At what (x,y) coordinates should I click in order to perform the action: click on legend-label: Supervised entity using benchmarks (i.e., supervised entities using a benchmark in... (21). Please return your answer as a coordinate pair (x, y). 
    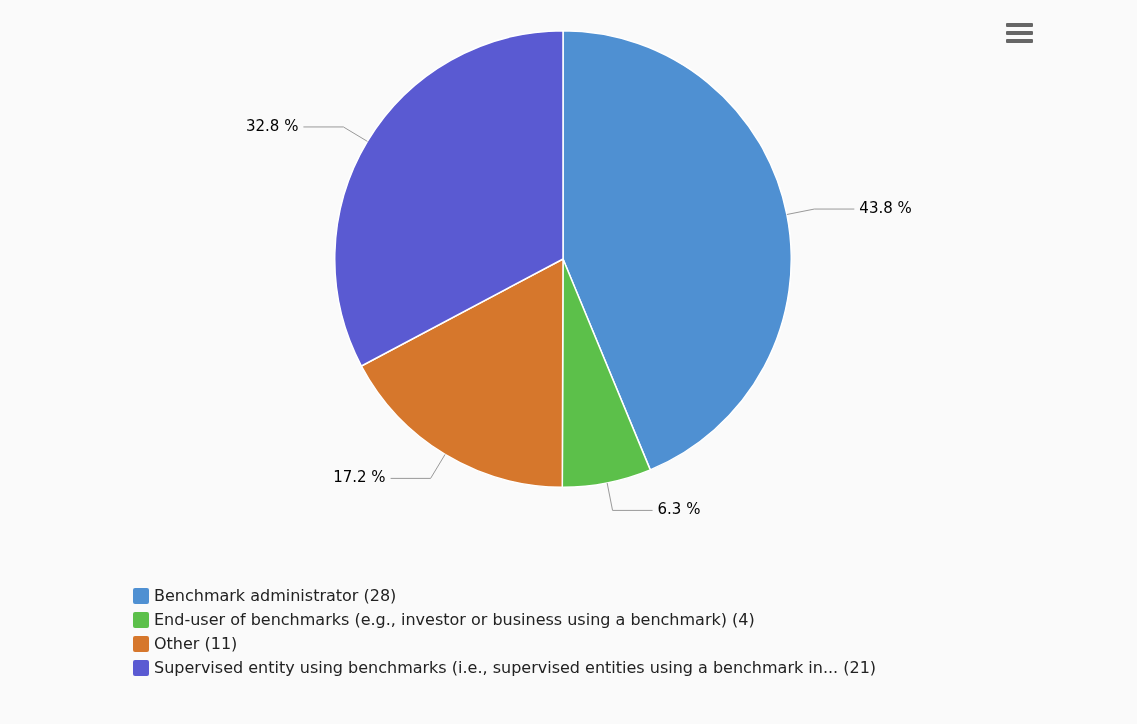
    Looking at the image, I should click on (515, 668).